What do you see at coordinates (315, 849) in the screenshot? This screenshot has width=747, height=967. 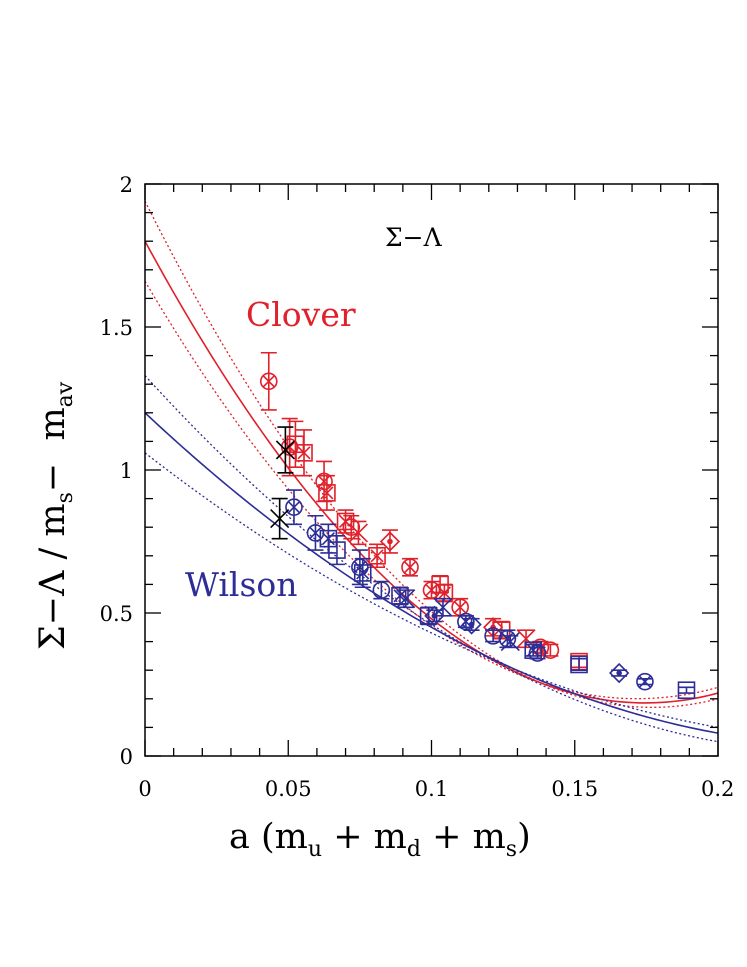 I see `x-axis-label-u: u` at bounding box center [315, 849].